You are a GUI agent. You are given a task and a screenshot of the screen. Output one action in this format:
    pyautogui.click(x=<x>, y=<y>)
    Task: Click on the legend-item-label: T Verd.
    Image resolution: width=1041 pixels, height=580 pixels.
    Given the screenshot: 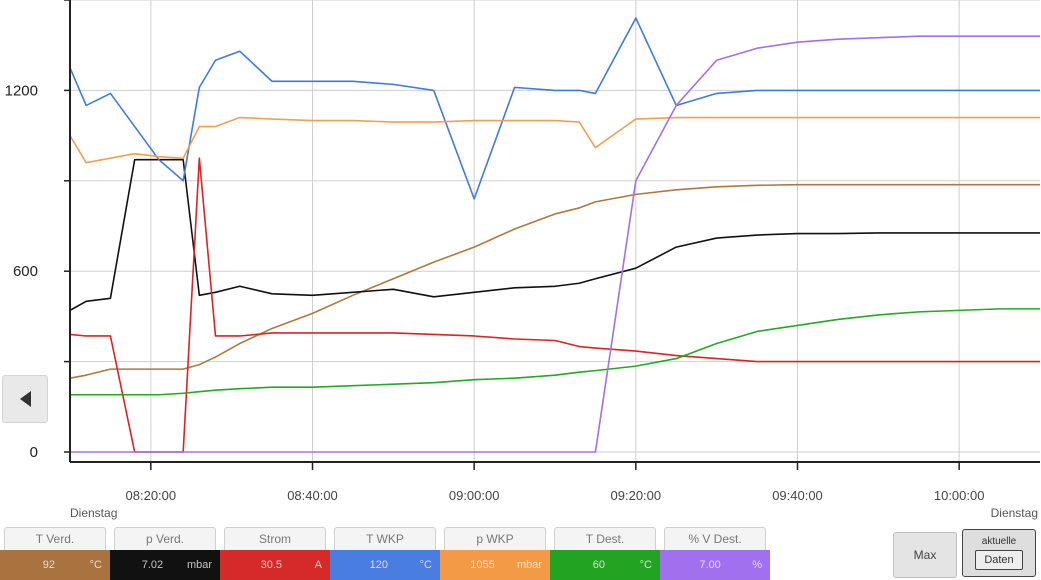 What is the action you would take?
    pyautogui.click(x=55, y=538)
    